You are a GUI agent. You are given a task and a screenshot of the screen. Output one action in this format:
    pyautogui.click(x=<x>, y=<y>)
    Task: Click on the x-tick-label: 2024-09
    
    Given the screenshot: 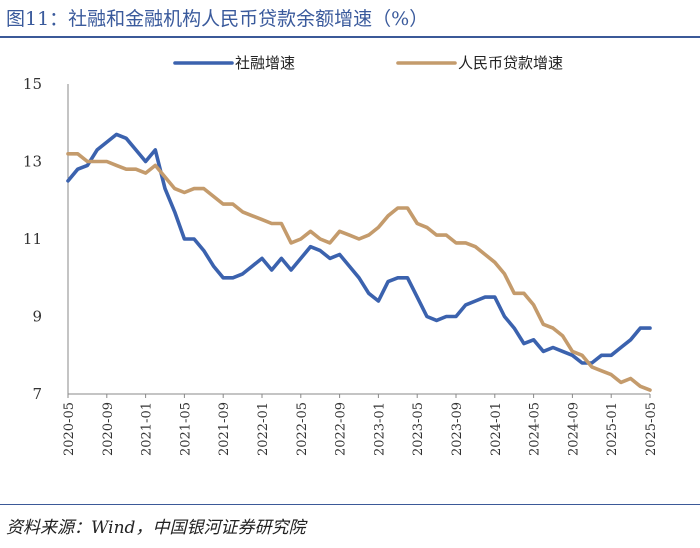 What is the action you would take?
    pyautogui.click(x=573, y=429)
    